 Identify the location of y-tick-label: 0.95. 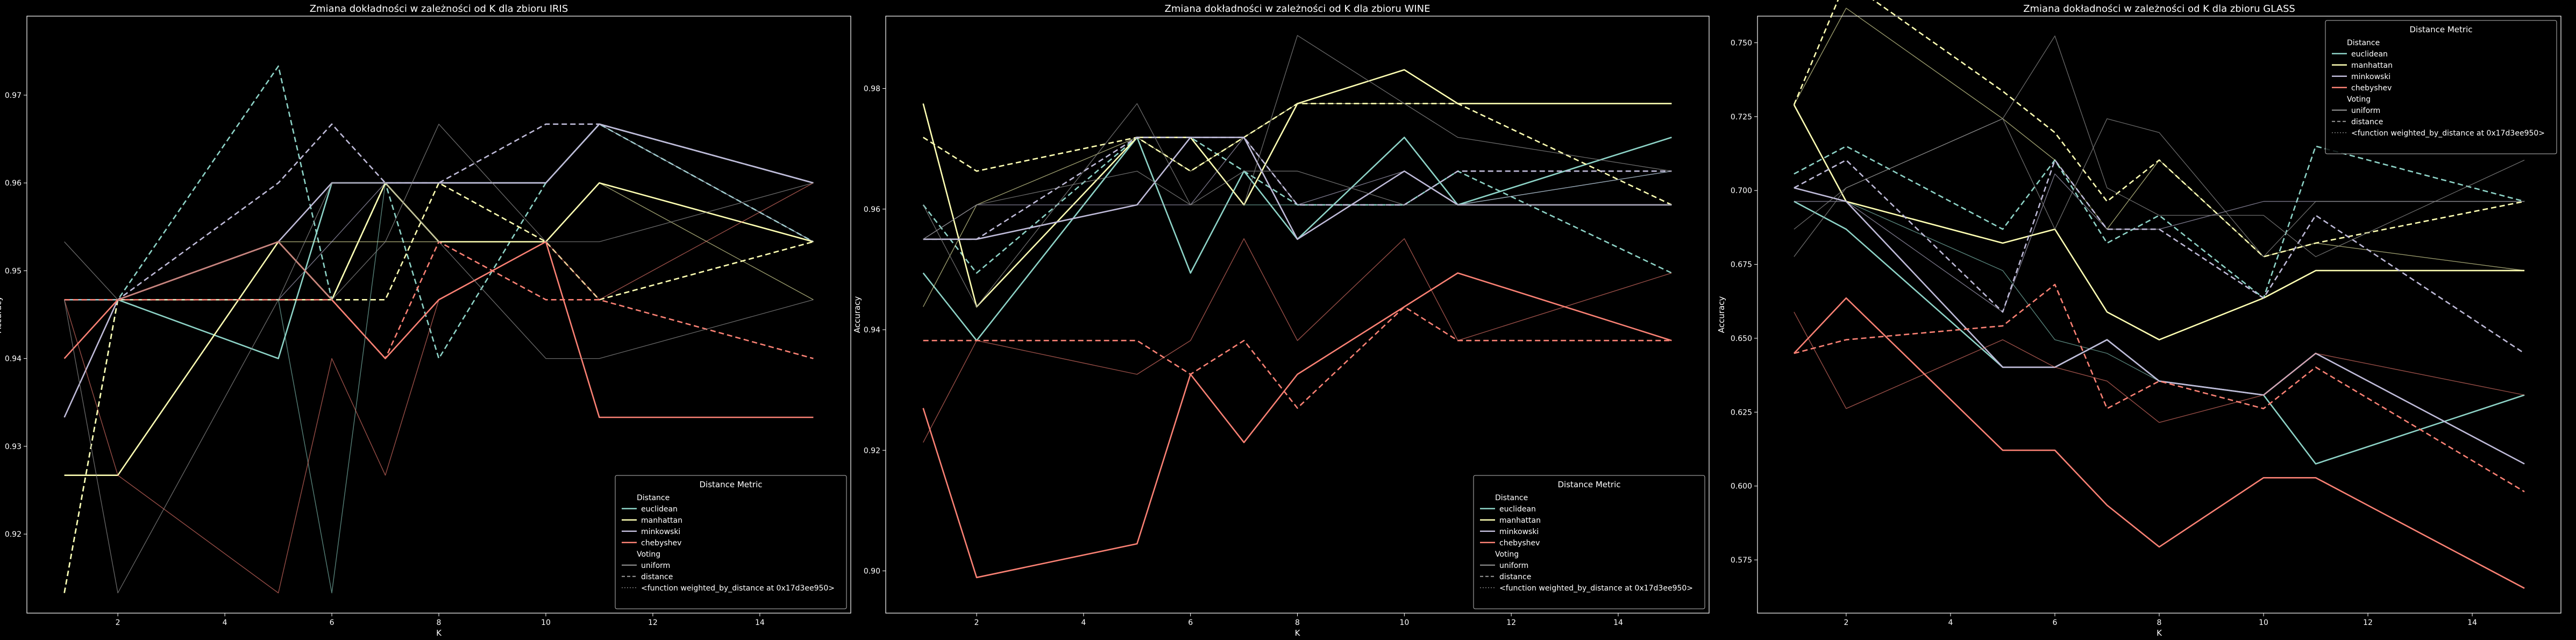
(14, 271).